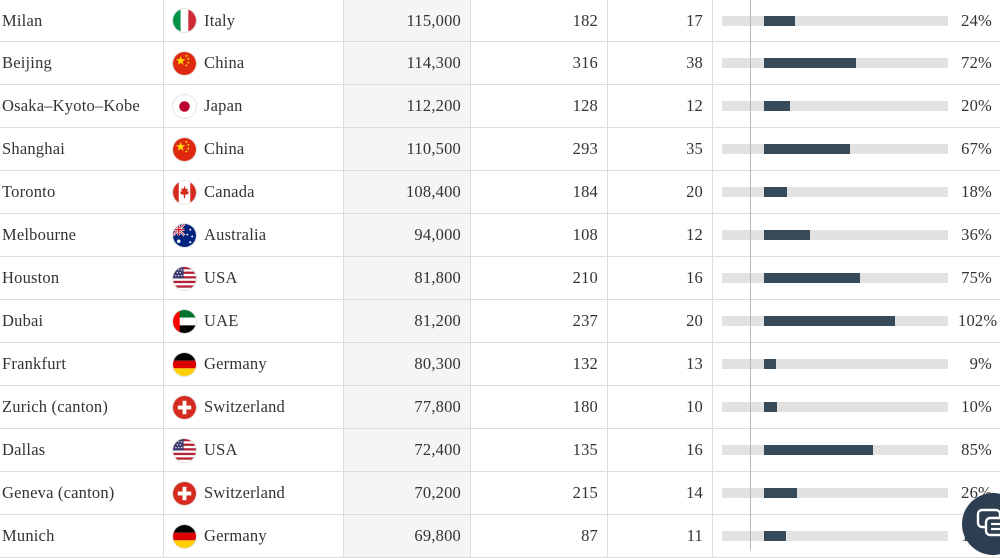 The height and width of the screenshot is (558, 1000). What do you see at coordinates (750, 275) in the screenshot?
I see `bar-axis-line` at bounding box center [750, 275].